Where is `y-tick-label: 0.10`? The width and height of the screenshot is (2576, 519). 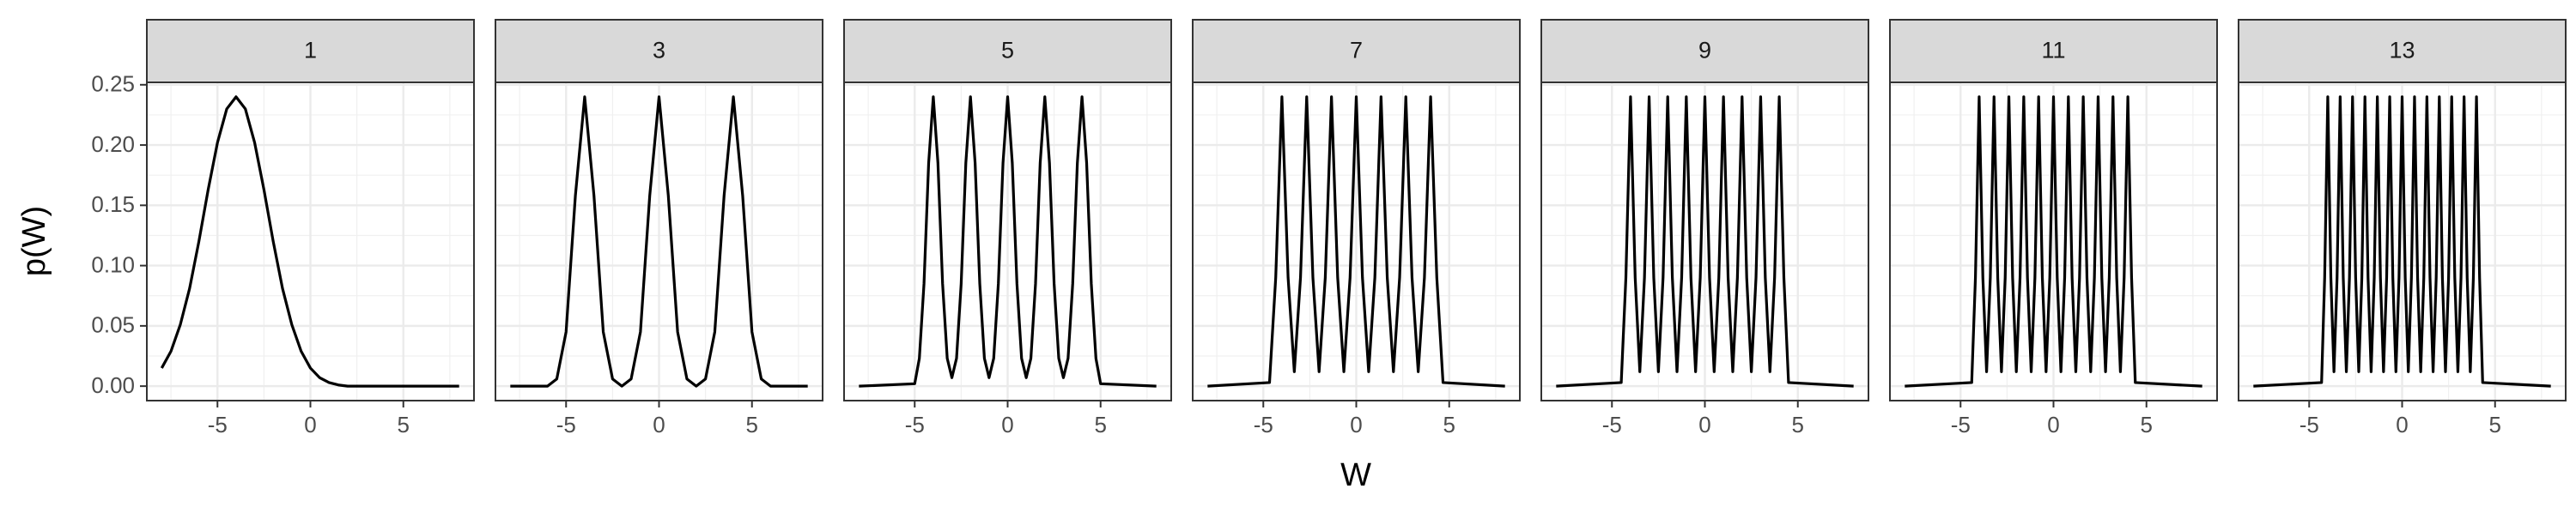 y-tick-label: 0.10 is located at coordinates (113, 264).